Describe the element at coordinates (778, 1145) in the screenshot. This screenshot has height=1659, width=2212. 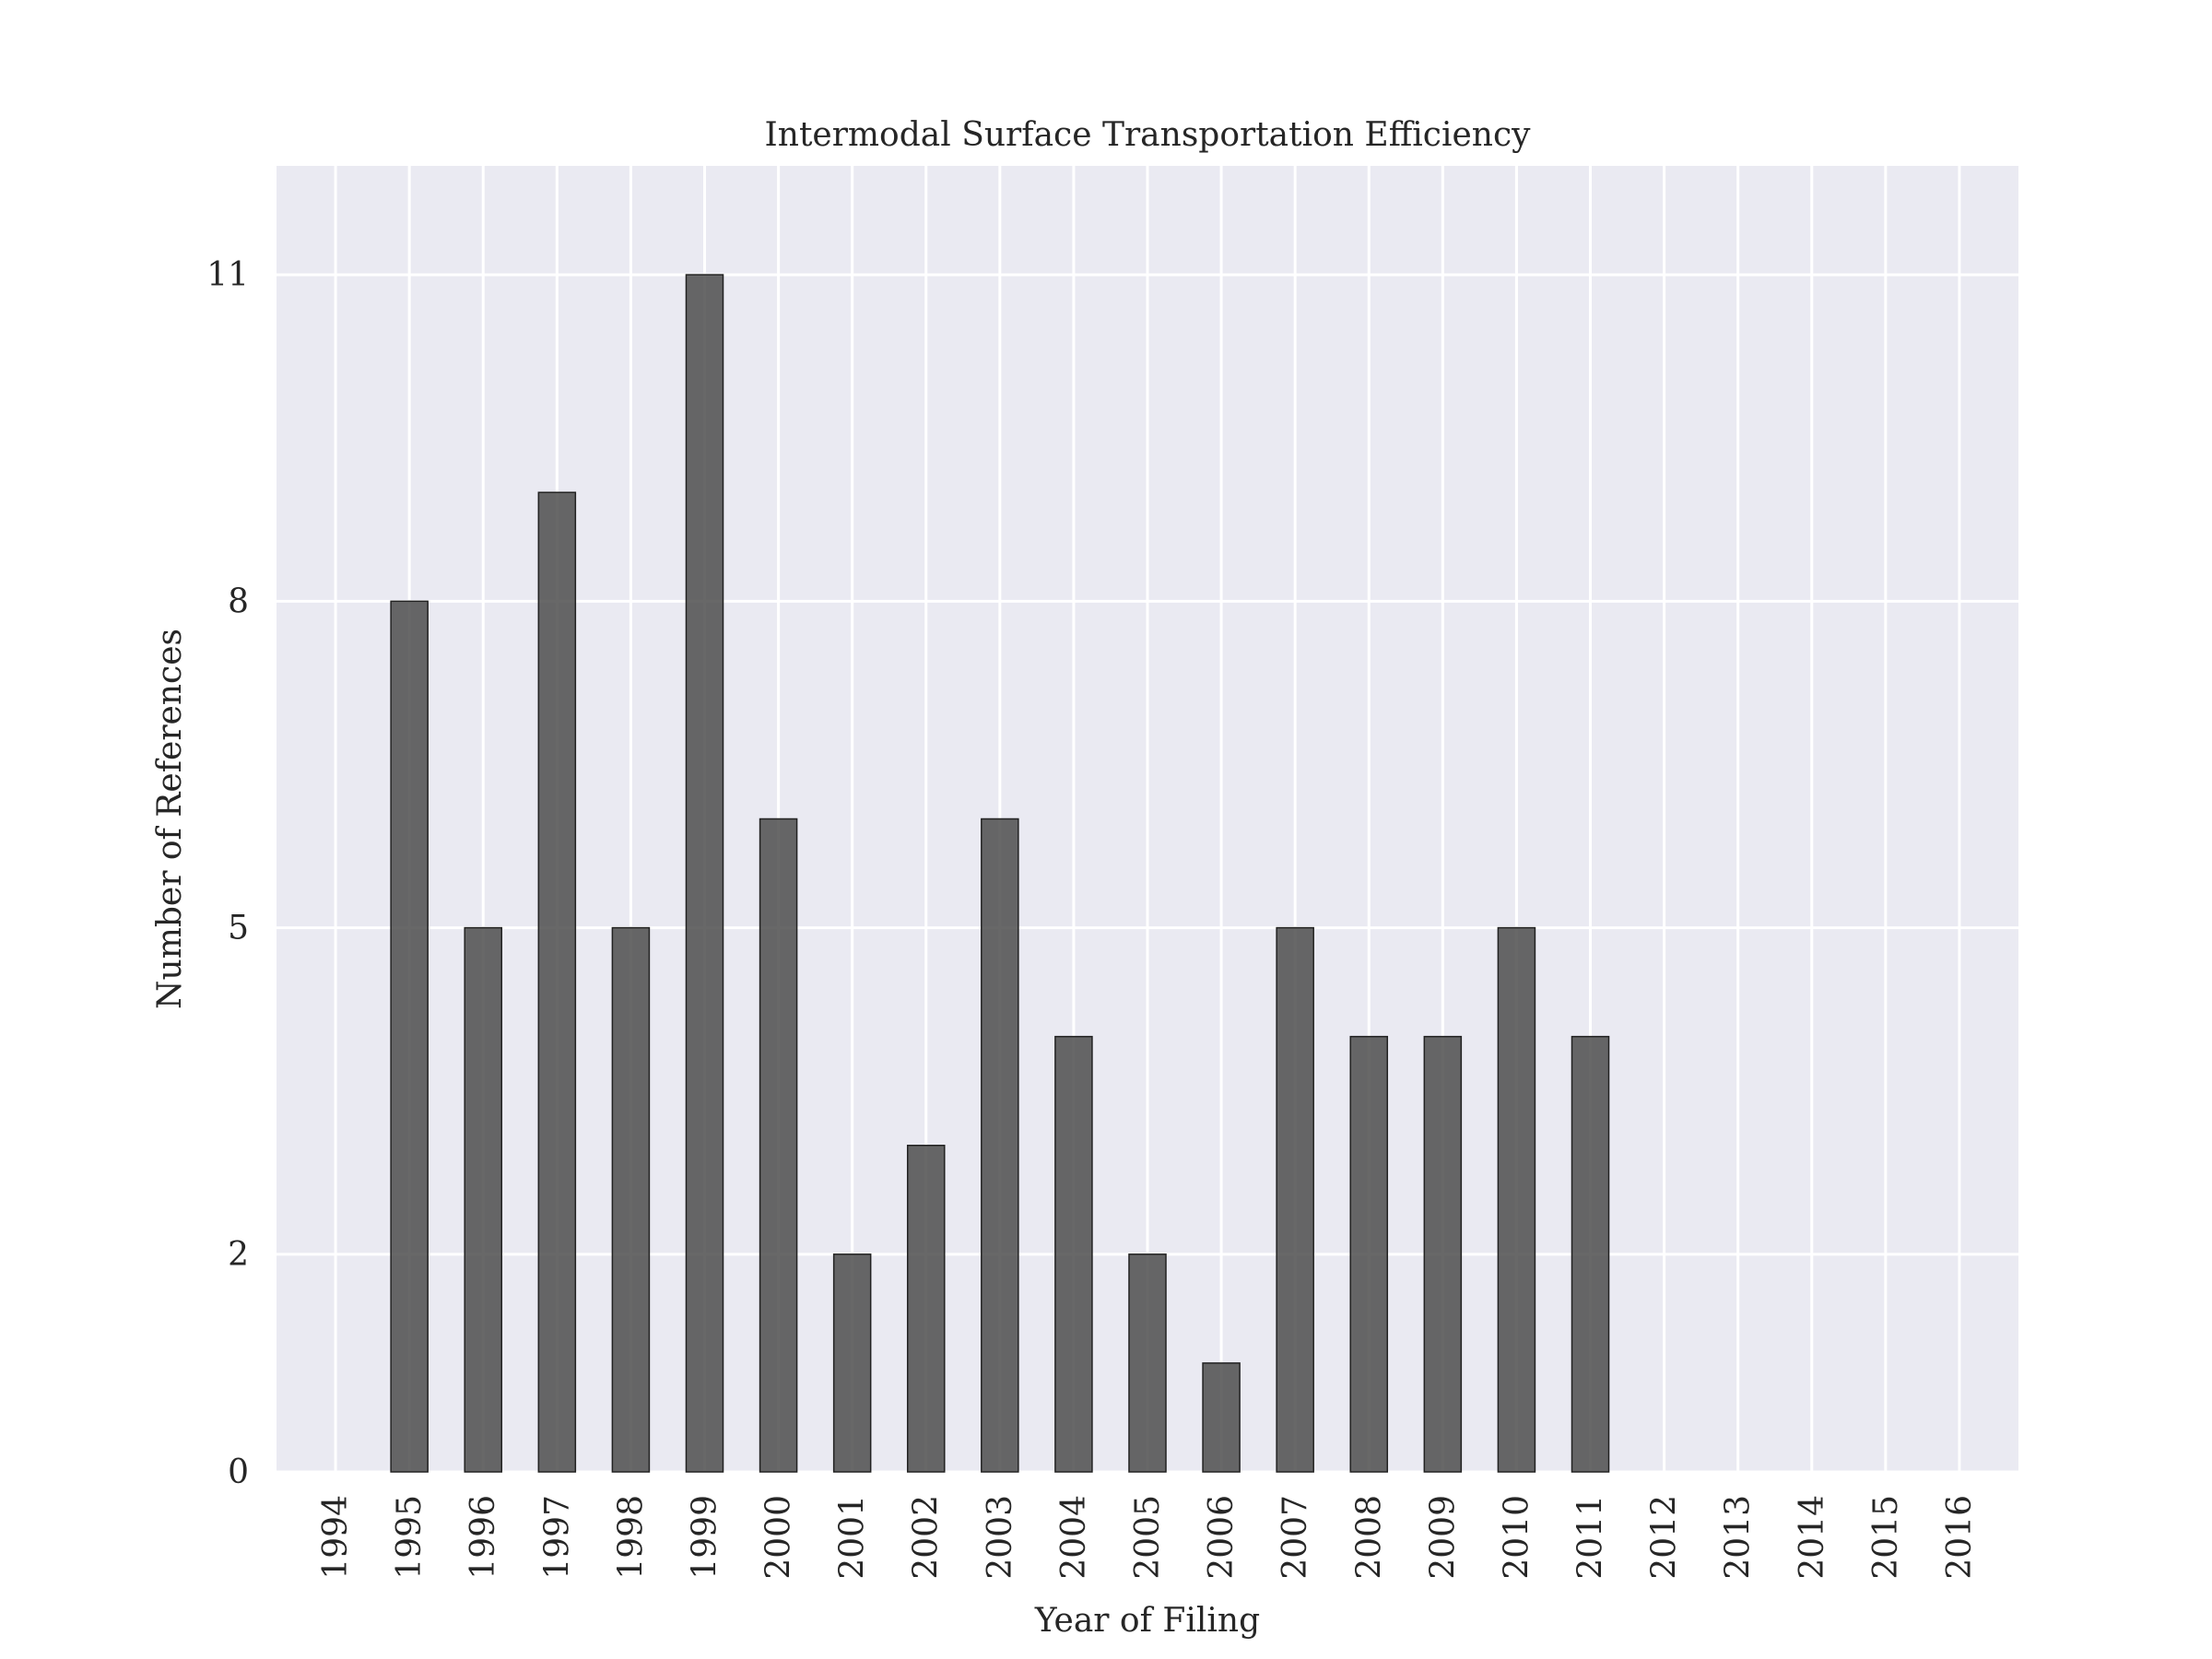
I see `bar-2000` at that location.